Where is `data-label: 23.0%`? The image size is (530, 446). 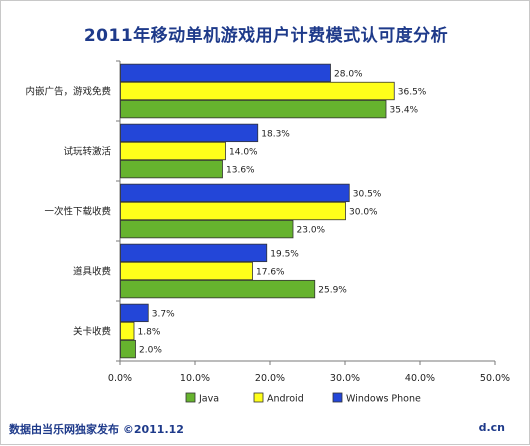
data-label: 23.0% is located at coordinates (311, 231).